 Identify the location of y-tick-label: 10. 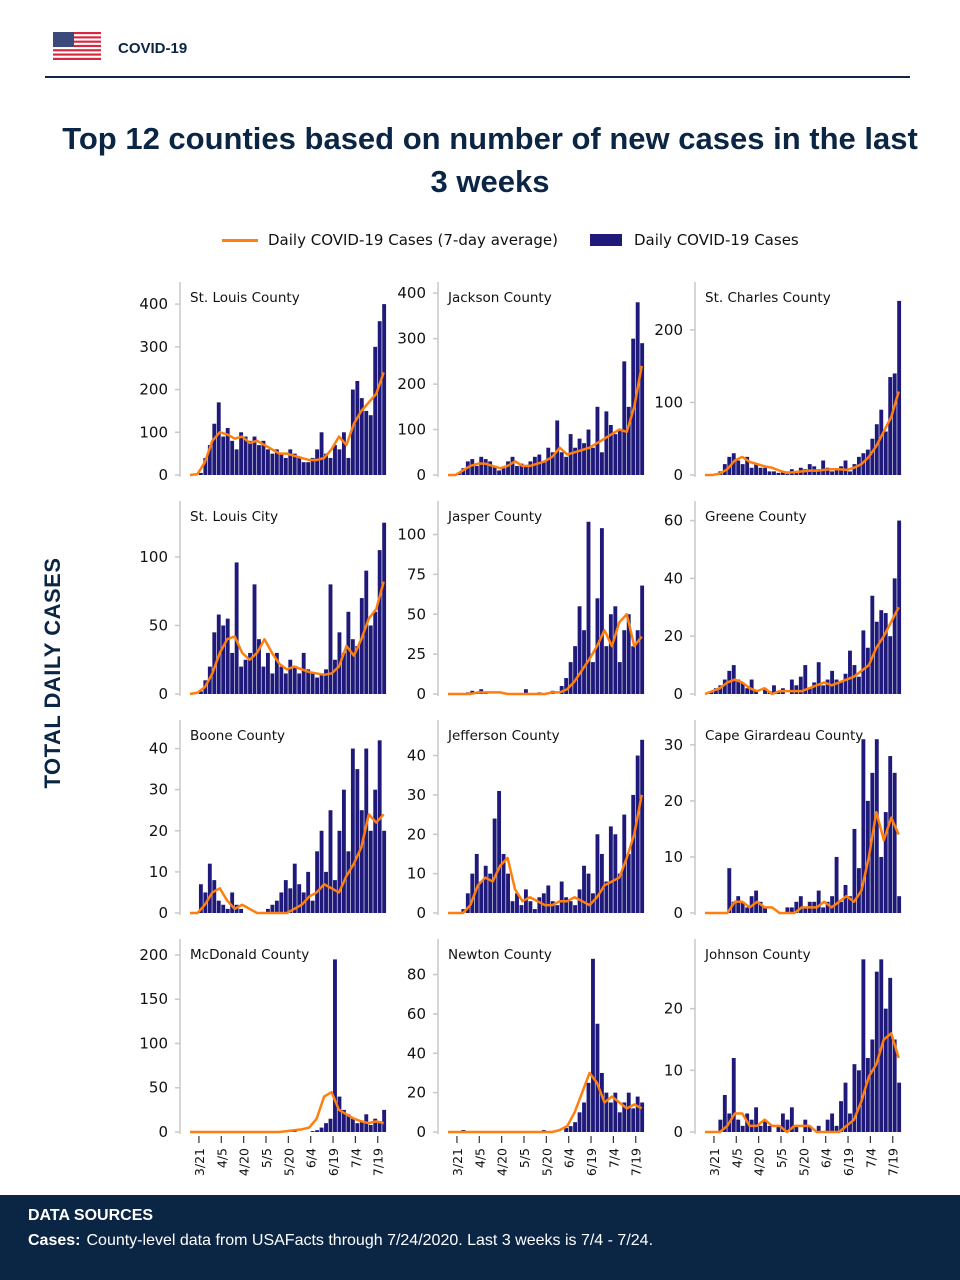
(416, 874).